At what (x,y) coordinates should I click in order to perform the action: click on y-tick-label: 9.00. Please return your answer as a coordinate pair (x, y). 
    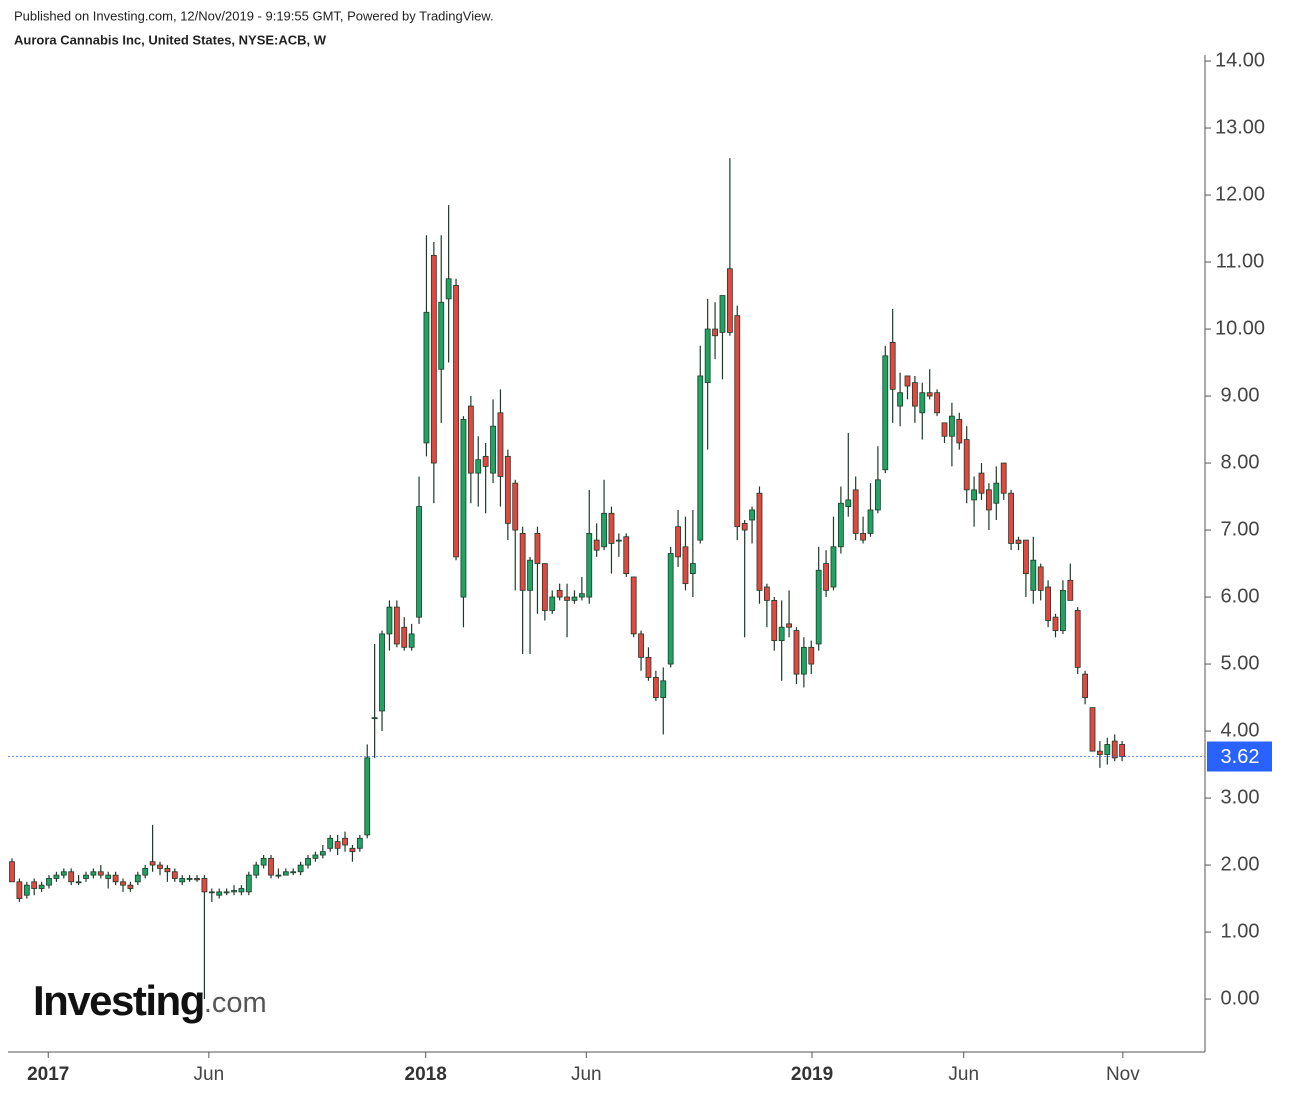
    Looking at the image, I should click on (1240, 395).